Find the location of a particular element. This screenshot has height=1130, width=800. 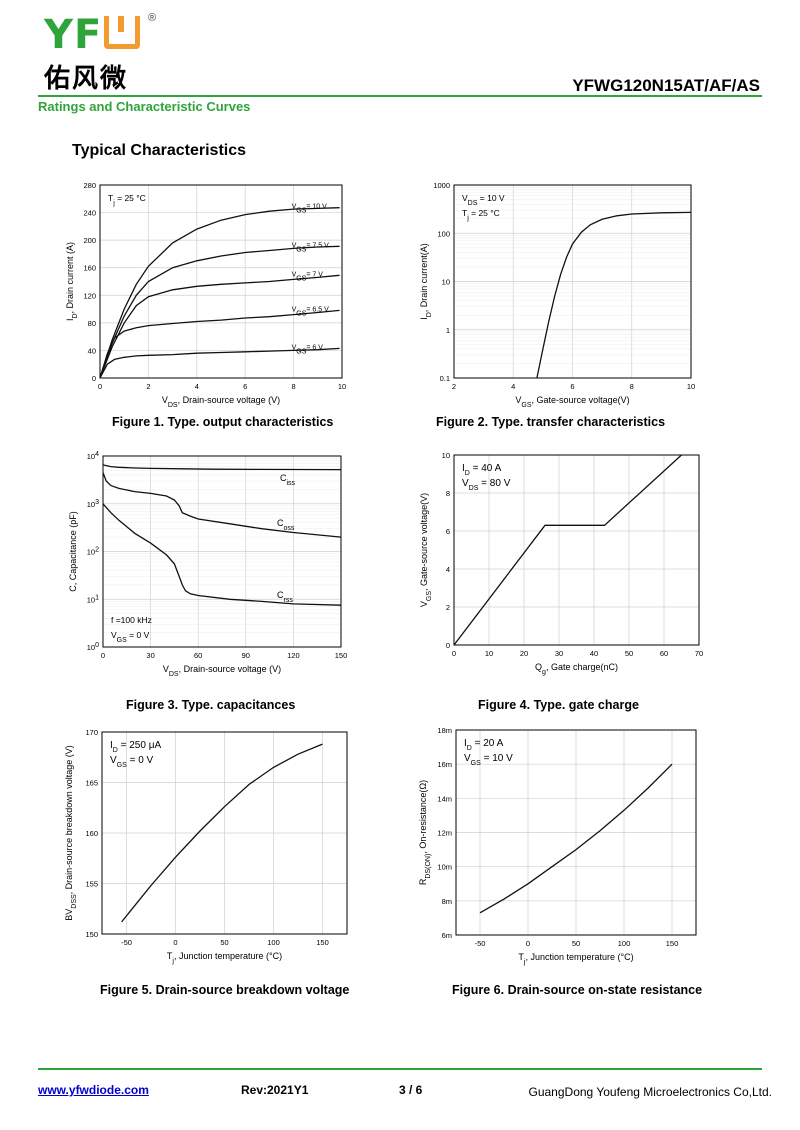

y-tick-label: 10m is located at coordinates (444, 867).